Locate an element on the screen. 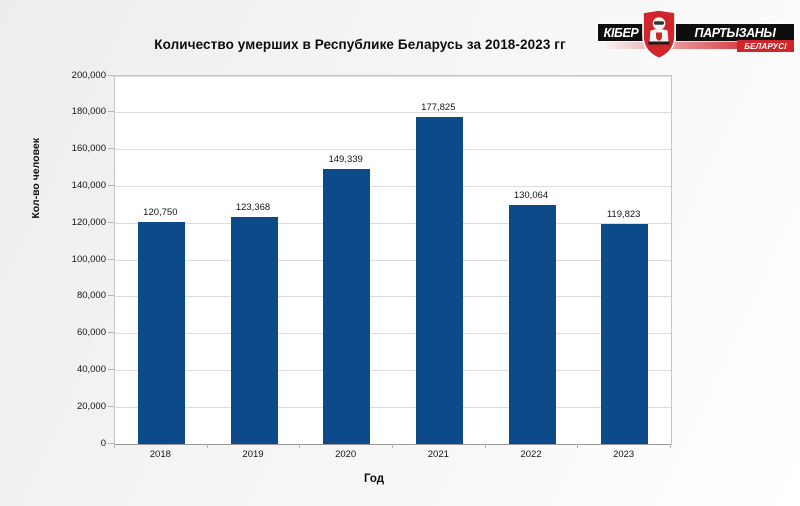 The width and height of the screenshot is (800, 506). bar-value-2022: 130,064 is located at coordinates (531, 195).